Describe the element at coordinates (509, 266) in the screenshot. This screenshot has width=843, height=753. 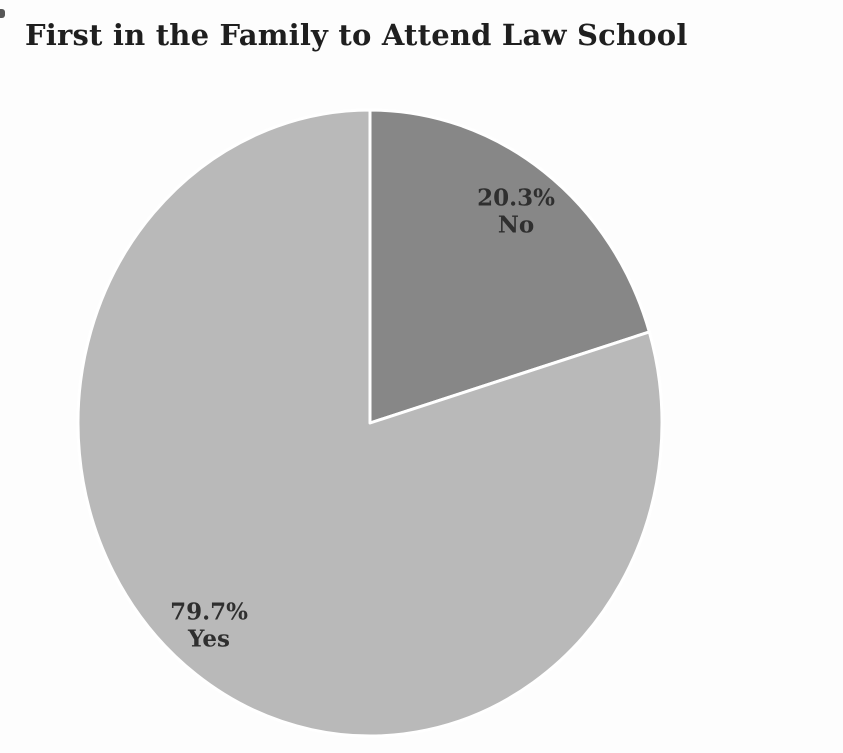
I see `pie-slice-no` at that location.